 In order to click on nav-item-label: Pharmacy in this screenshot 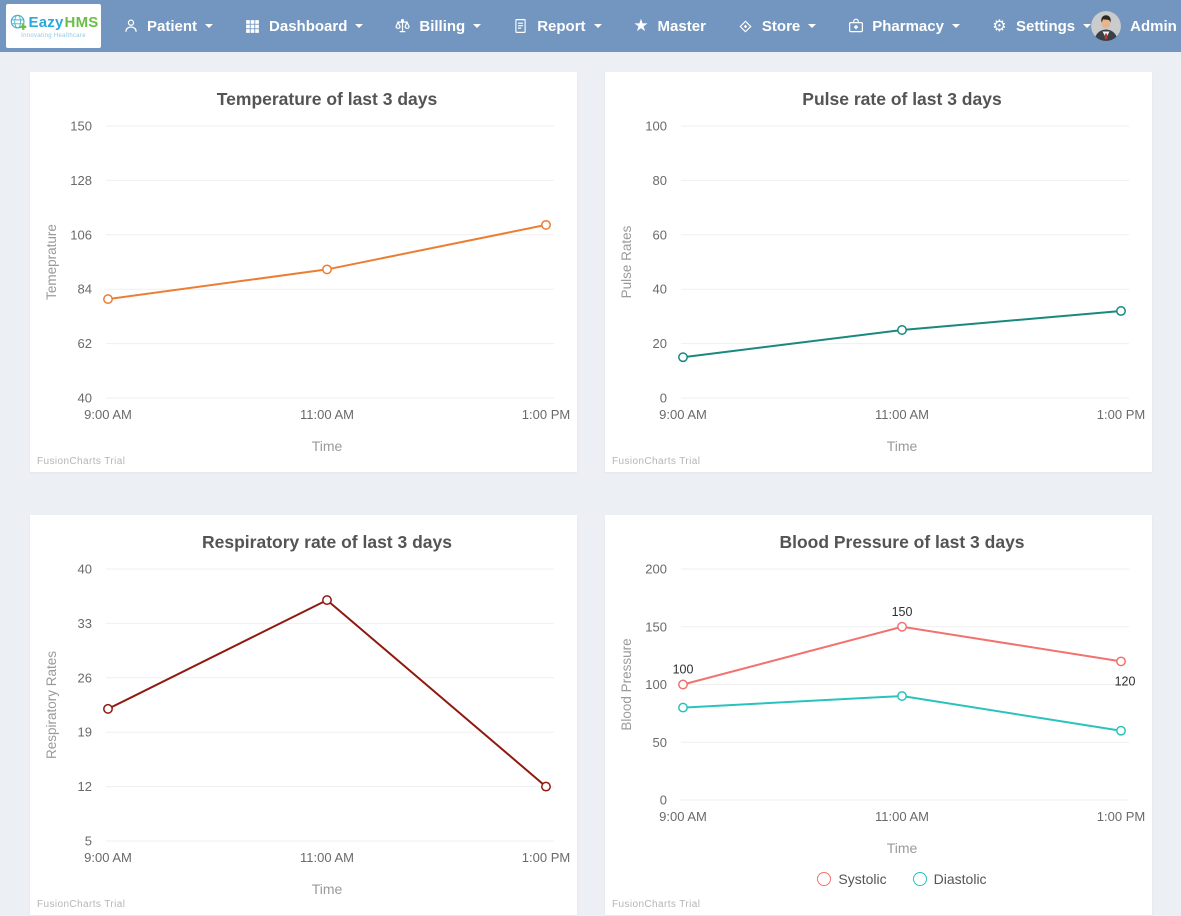, I will do `click(908, 26)`.